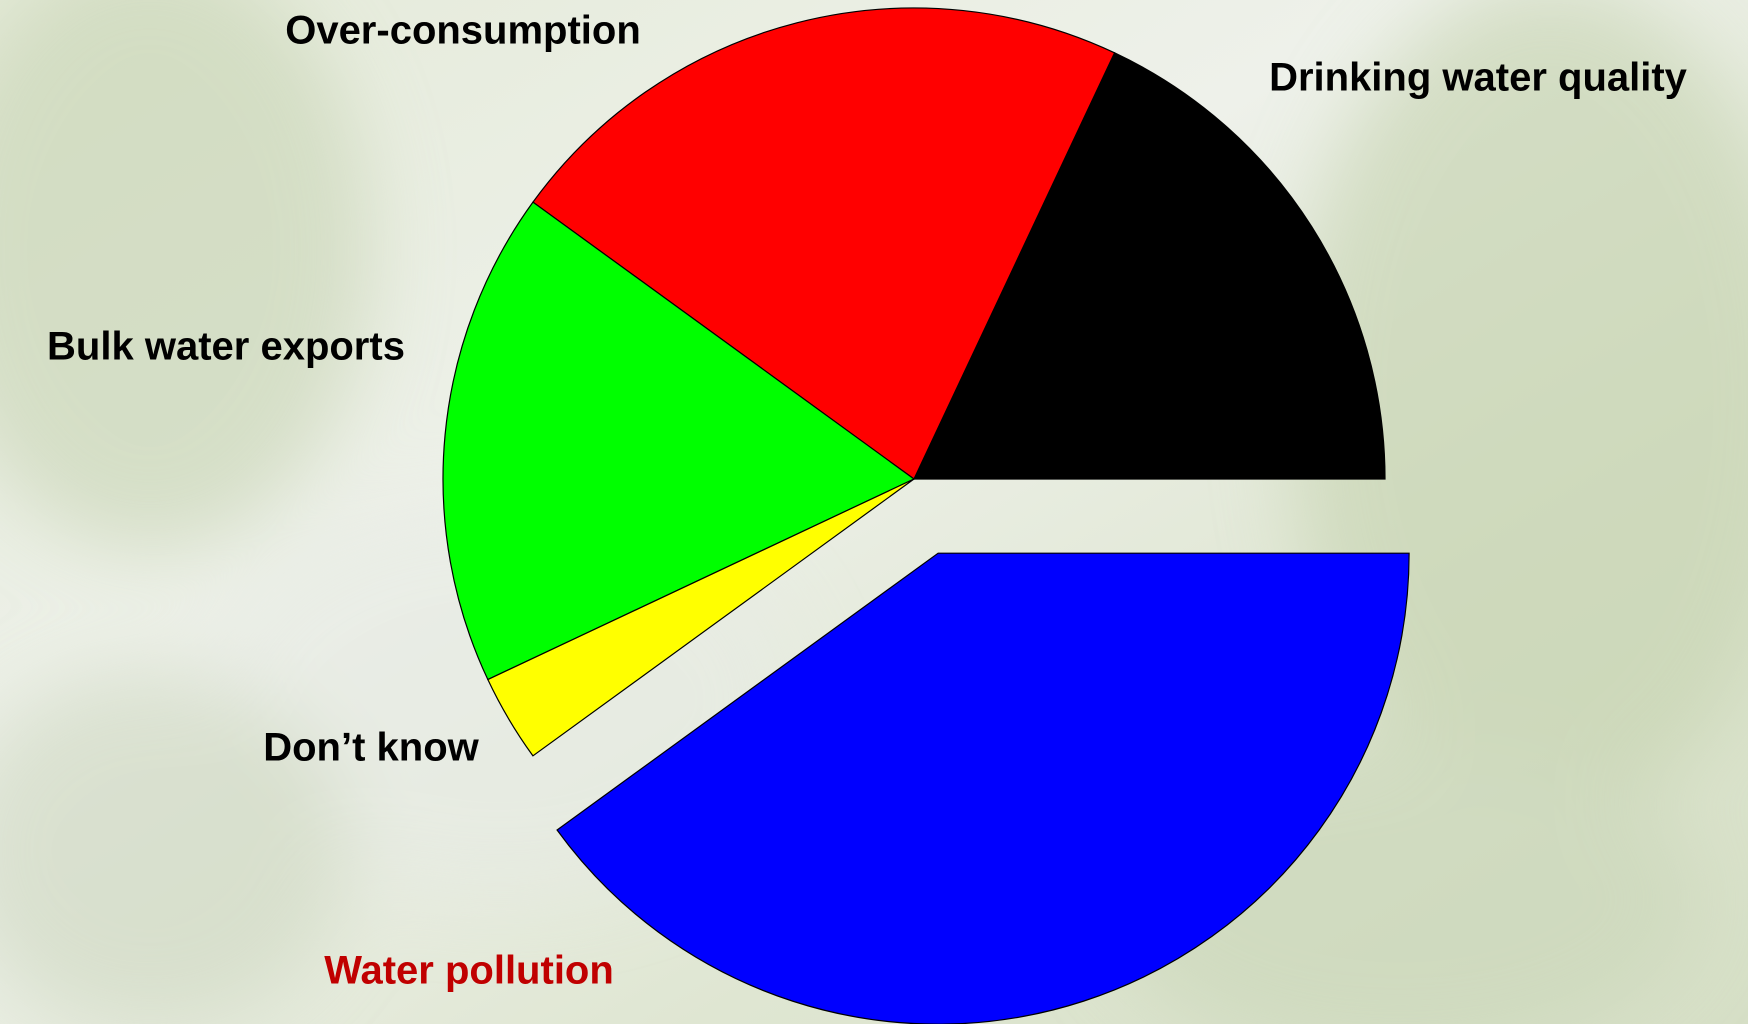 The height and width of the screenshot is (1024, 1748). What do you see at coordinates (226, 347) in the screenshot?
I see `slice-label: Bulk water exports` at bounding box center [226, 347].